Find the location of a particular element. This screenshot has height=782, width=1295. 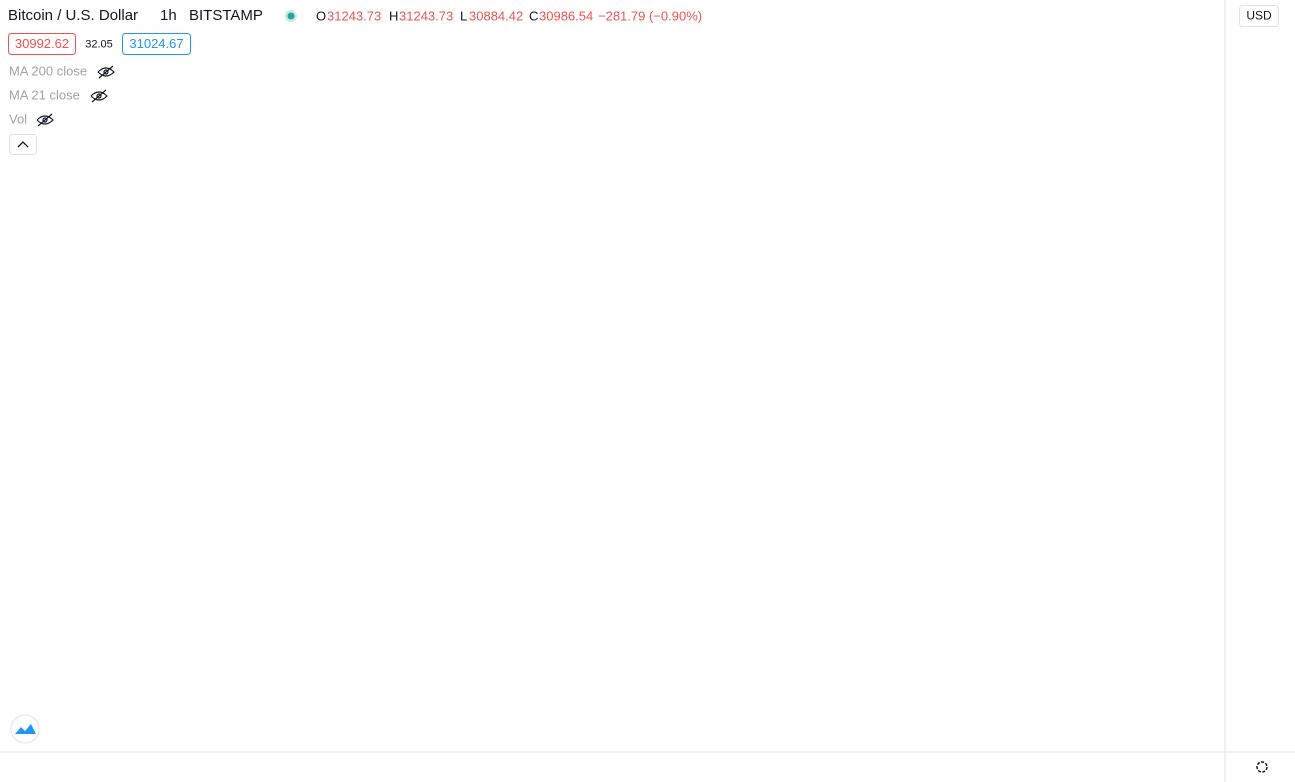

ask-box is located at coordinates (156, 44).